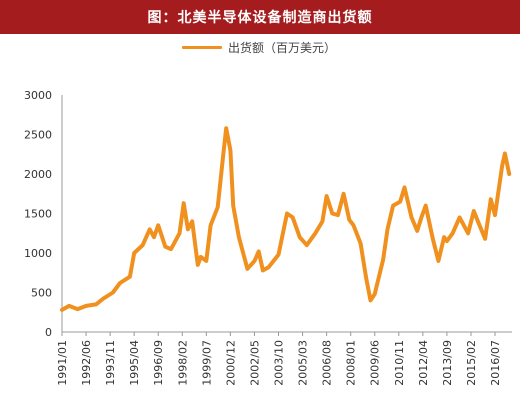 The width and height of the screenshot is (520, 404). Describe the element at coordinates (38, 95) in the screenshot. I see `y-tick-label: 3000` at that location.